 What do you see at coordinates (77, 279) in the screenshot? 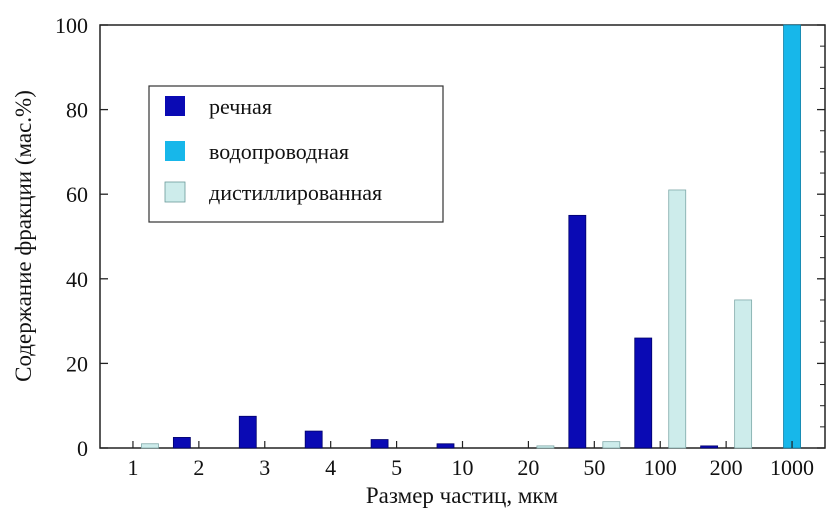
I see `y-tick-label: 40` at bounding box center [77, 279].